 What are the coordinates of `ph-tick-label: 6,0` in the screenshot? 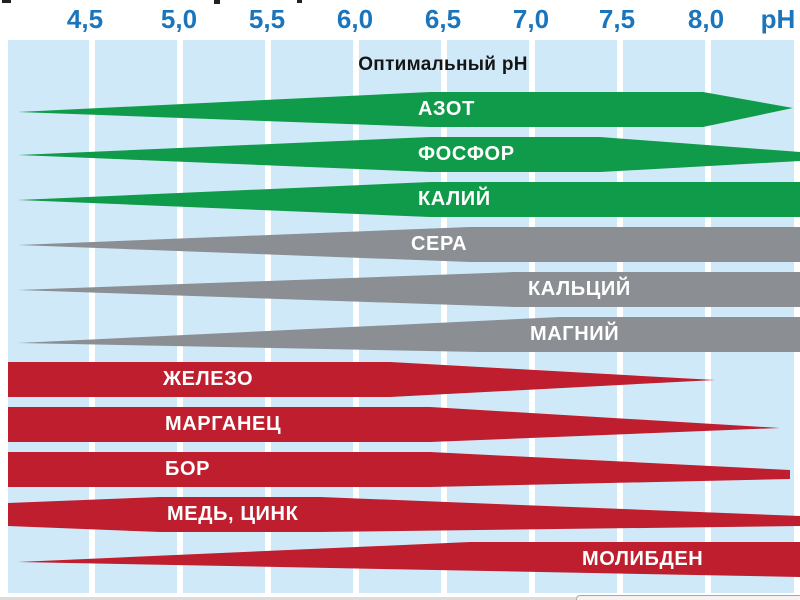 It's located at (355, 19).